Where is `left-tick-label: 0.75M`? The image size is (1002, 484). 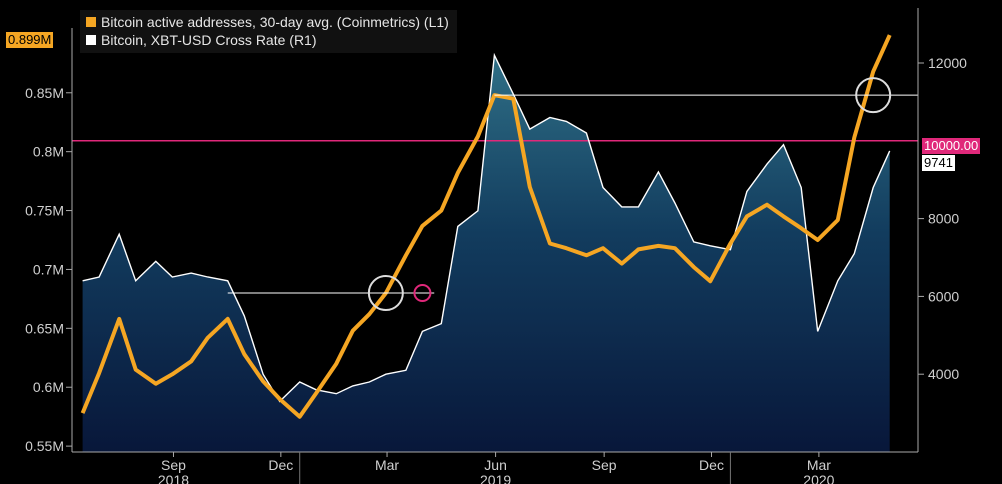
left-tick-label: 0.75M is located at coordinates (44, 211).